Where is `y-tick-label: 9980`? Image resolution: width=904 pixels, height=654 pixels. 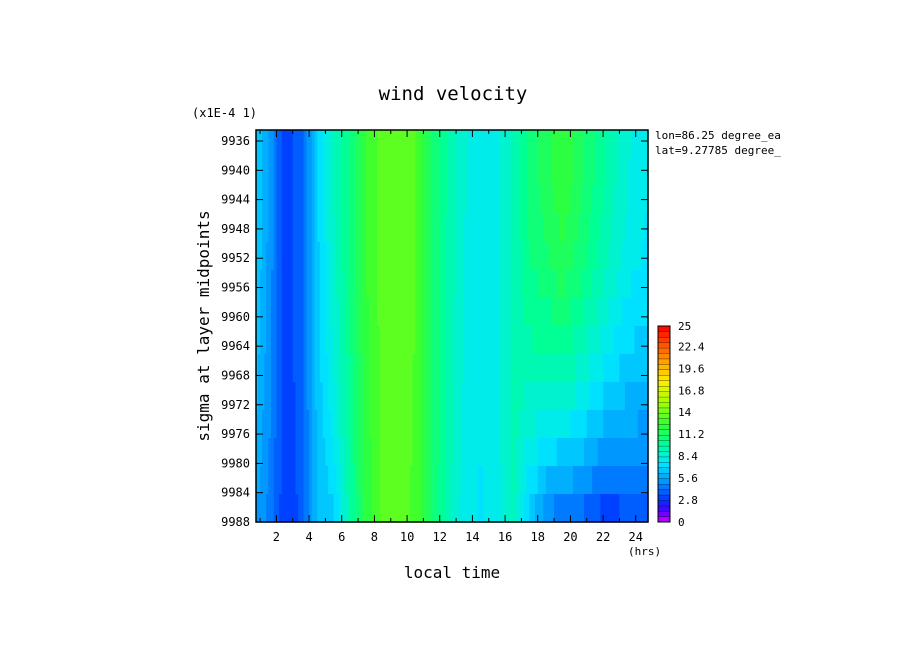
y-tick-label: 9980 is located at coordinates (235, 463).